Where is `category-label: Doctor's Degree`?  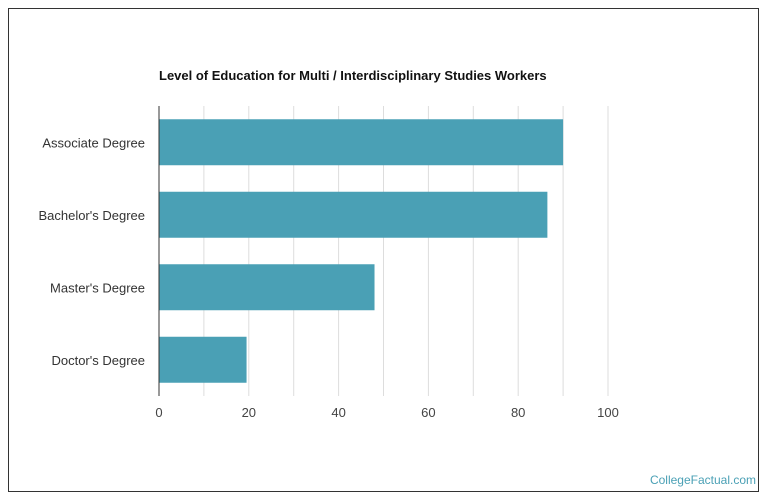 category-label: Doctor's Degree is located at coordinates (98, 360).